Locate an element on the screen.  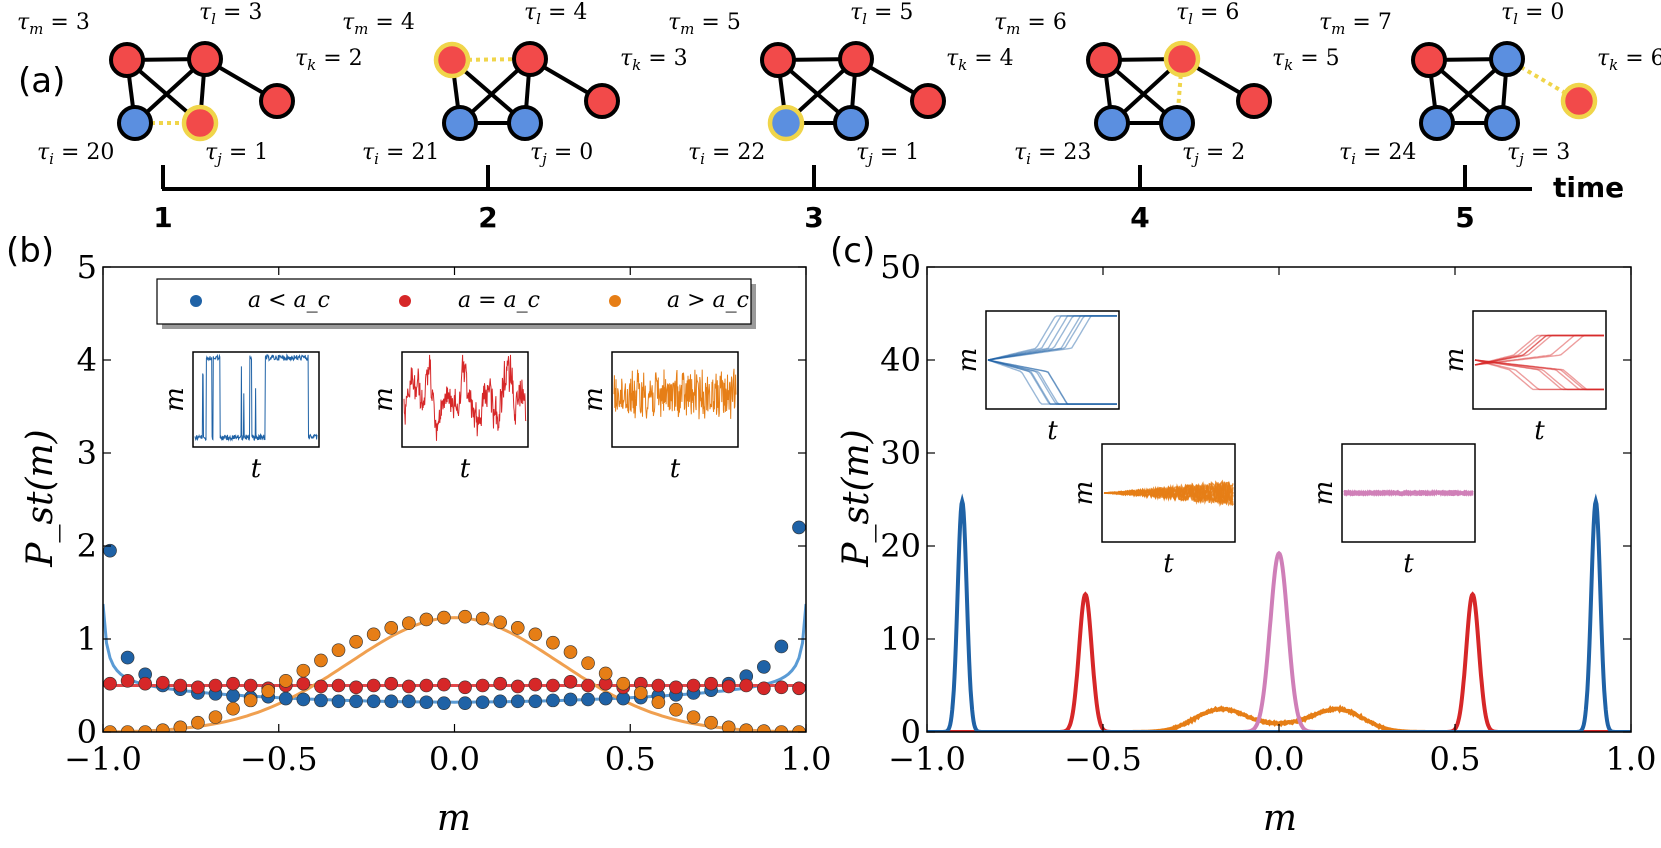
panel-c-xtick-label: −0.5 is located at coordinates (1103, 759).